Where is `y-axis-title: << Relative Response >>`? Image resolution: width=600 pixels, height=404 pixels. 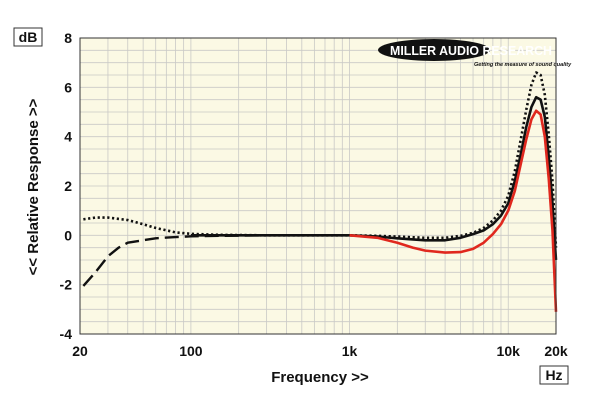
y-axis-title: << Relative Response >> is located at coordinates (33, 186).